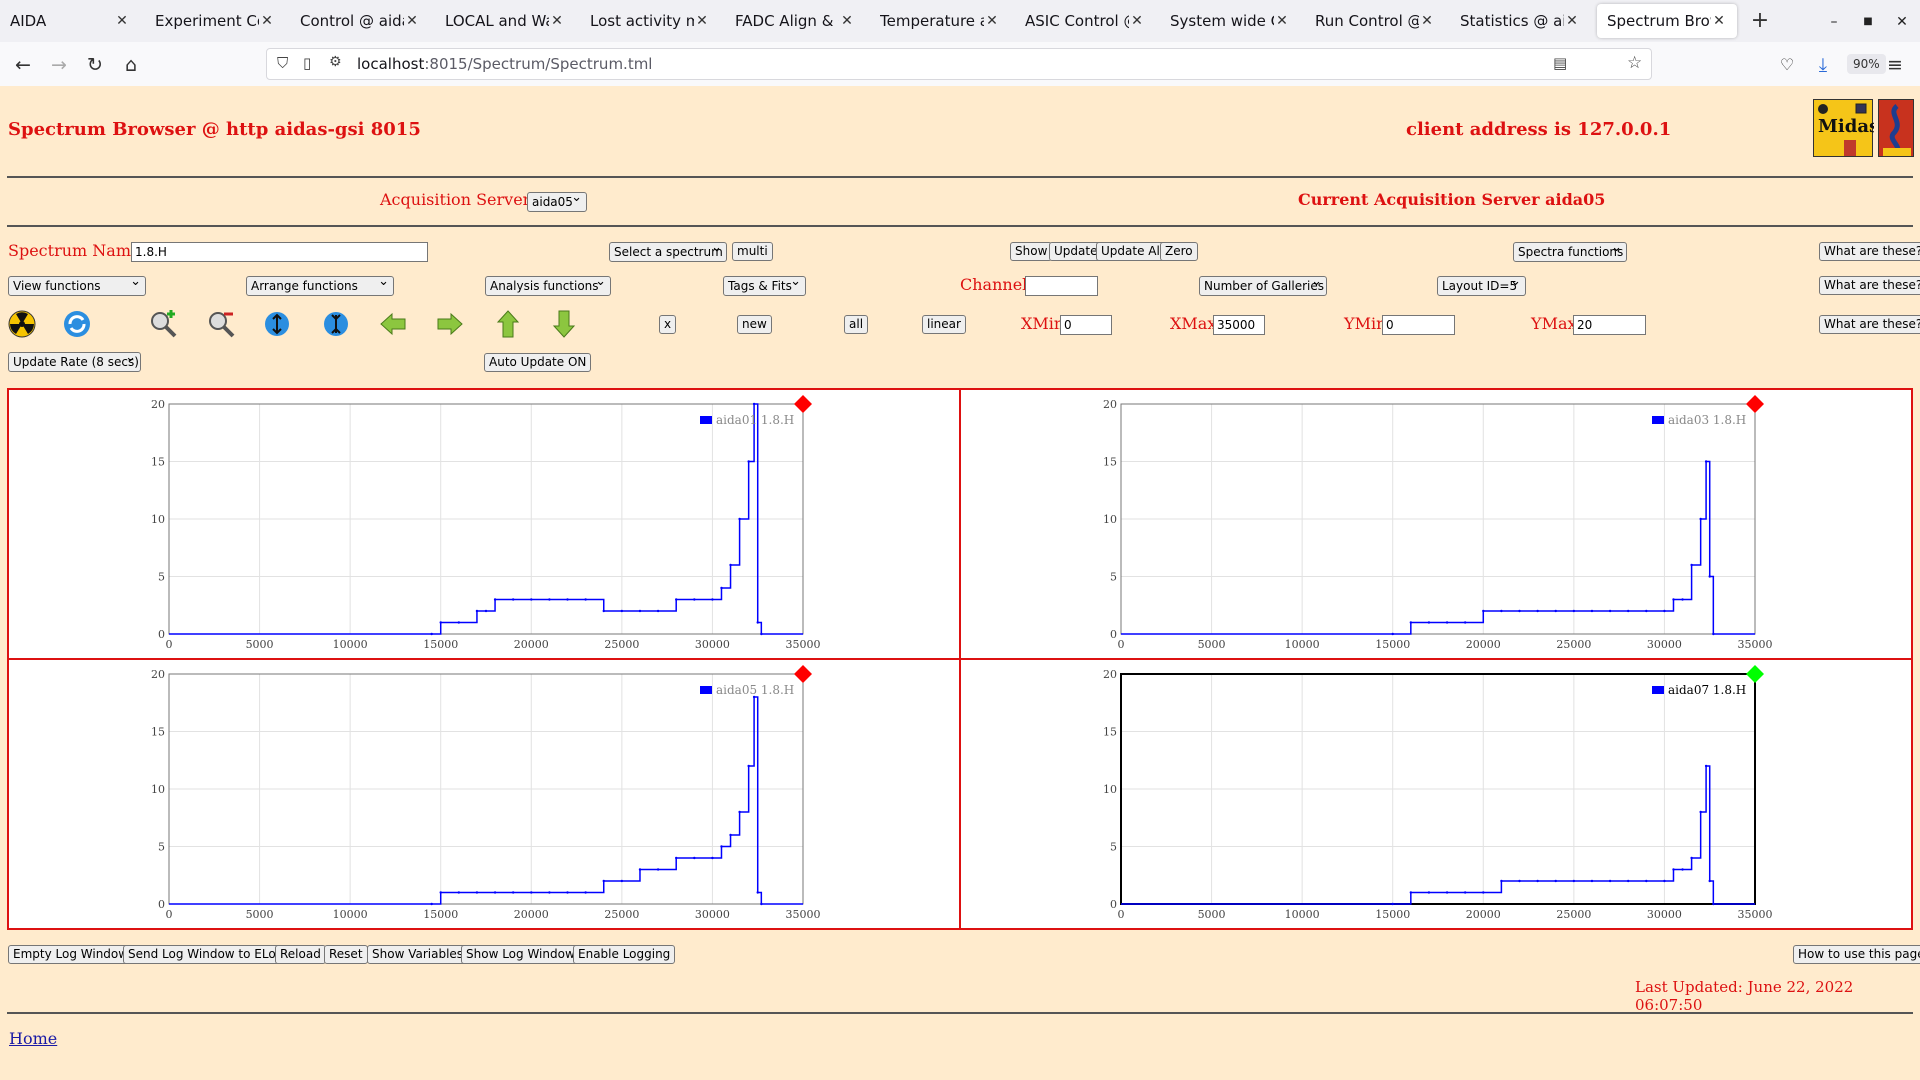 The width and height of the screenshot is (1920, 1080). Describe the element at coordinates (1239, 325) in the screenshot. I see `xmax-input: 35000` at that location.